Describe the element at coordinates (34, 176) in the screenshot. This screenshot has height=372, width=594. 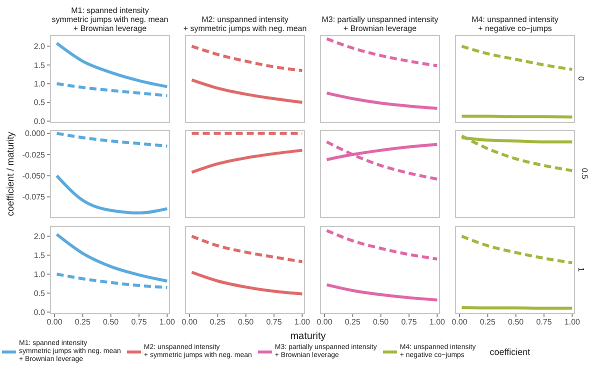
I see `y-tick-label: -0.050` at that location.